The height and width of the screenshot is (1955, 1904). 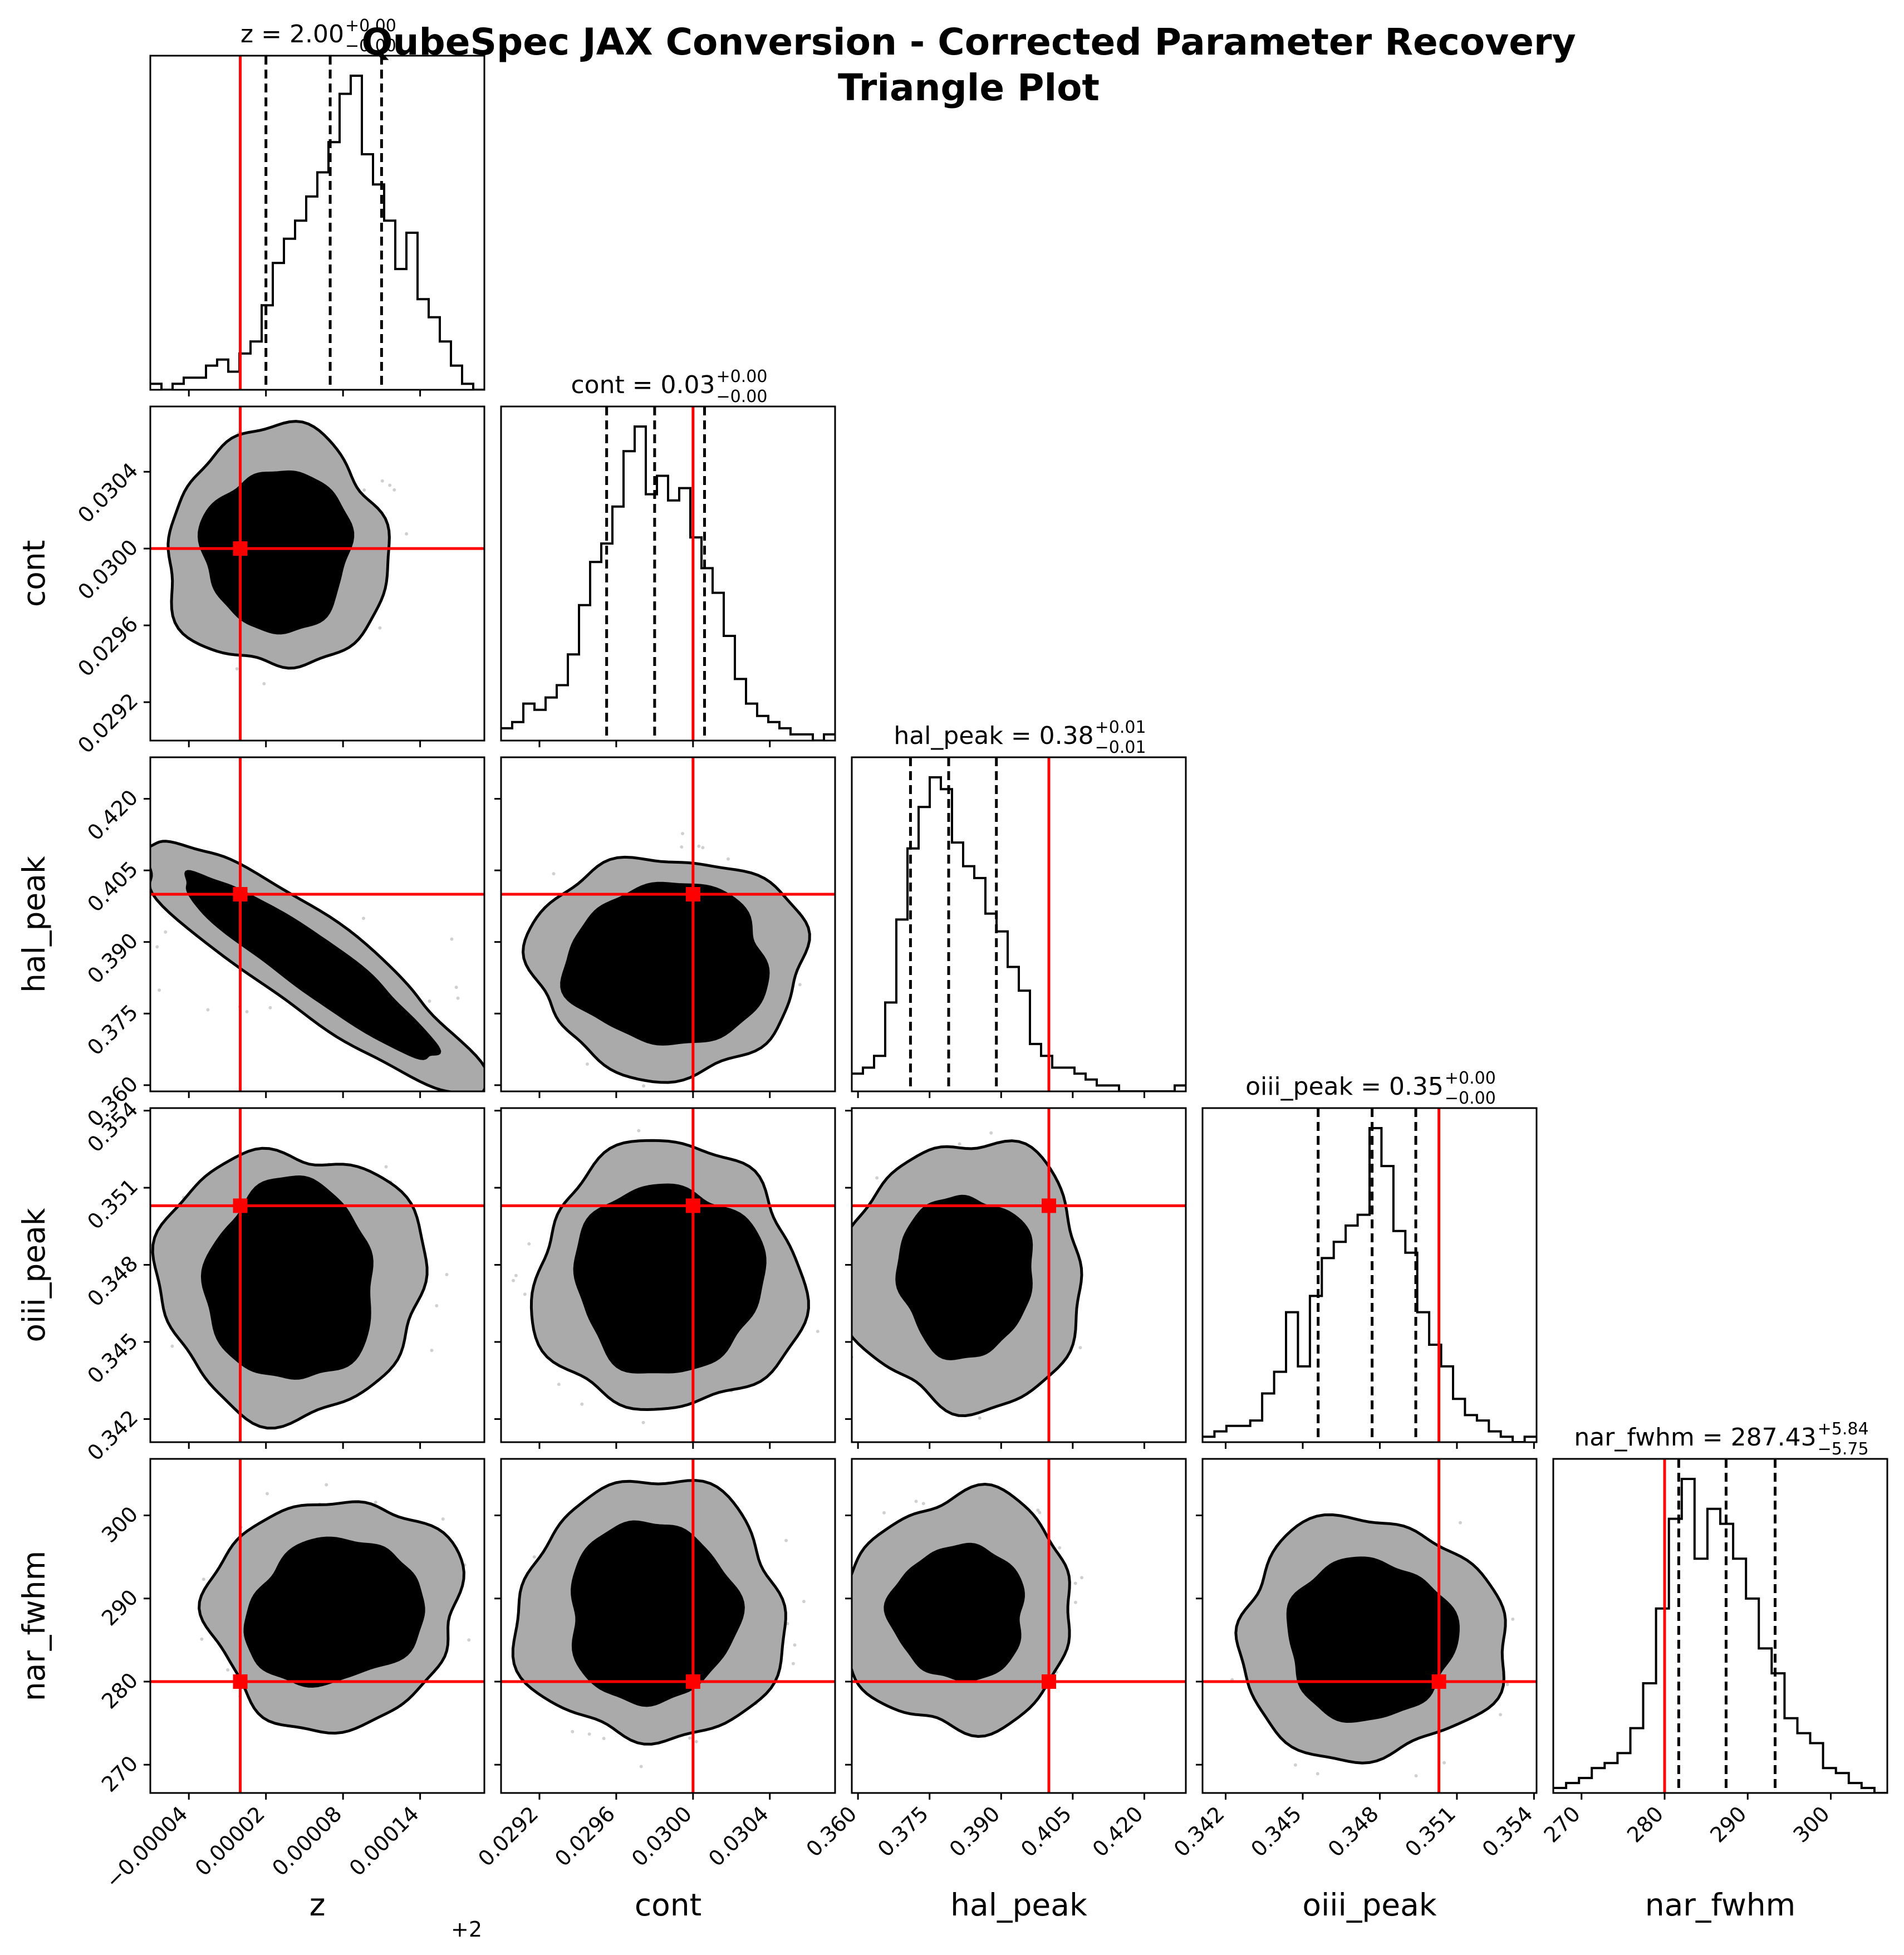 I want to click on y-axis-label-cont: cont, so click(x=34, y=574).